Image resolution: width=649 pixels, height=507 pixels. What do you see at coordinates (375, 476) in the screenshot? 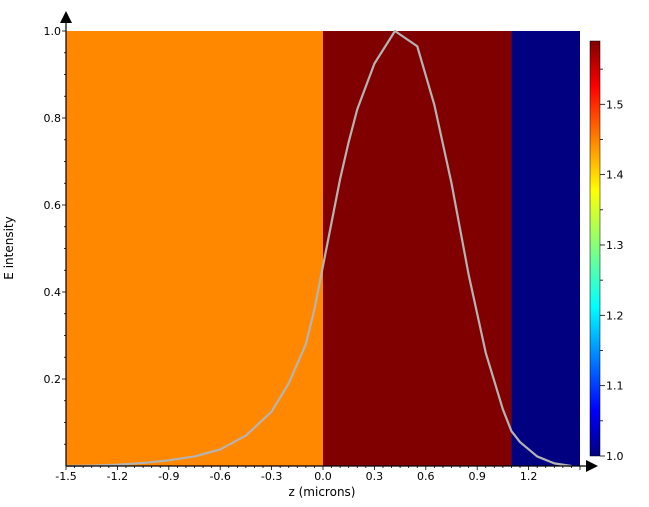
I see `x-tick-label: 0.3` at bounding box center [375, 476].